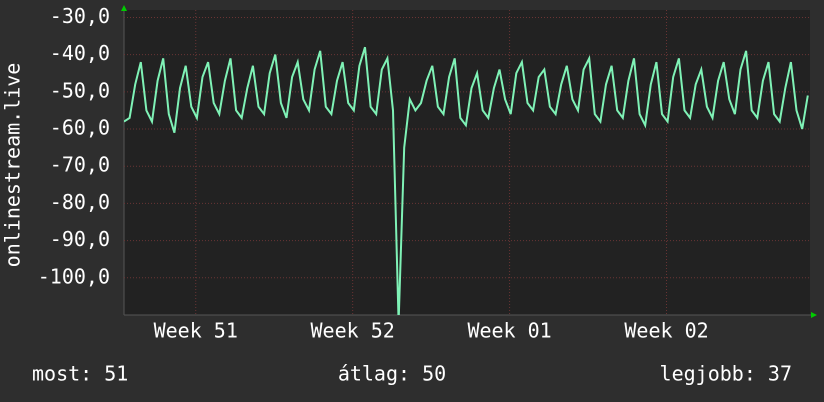  I want to click on stat-average: átlag: 50, so click(392, 374).